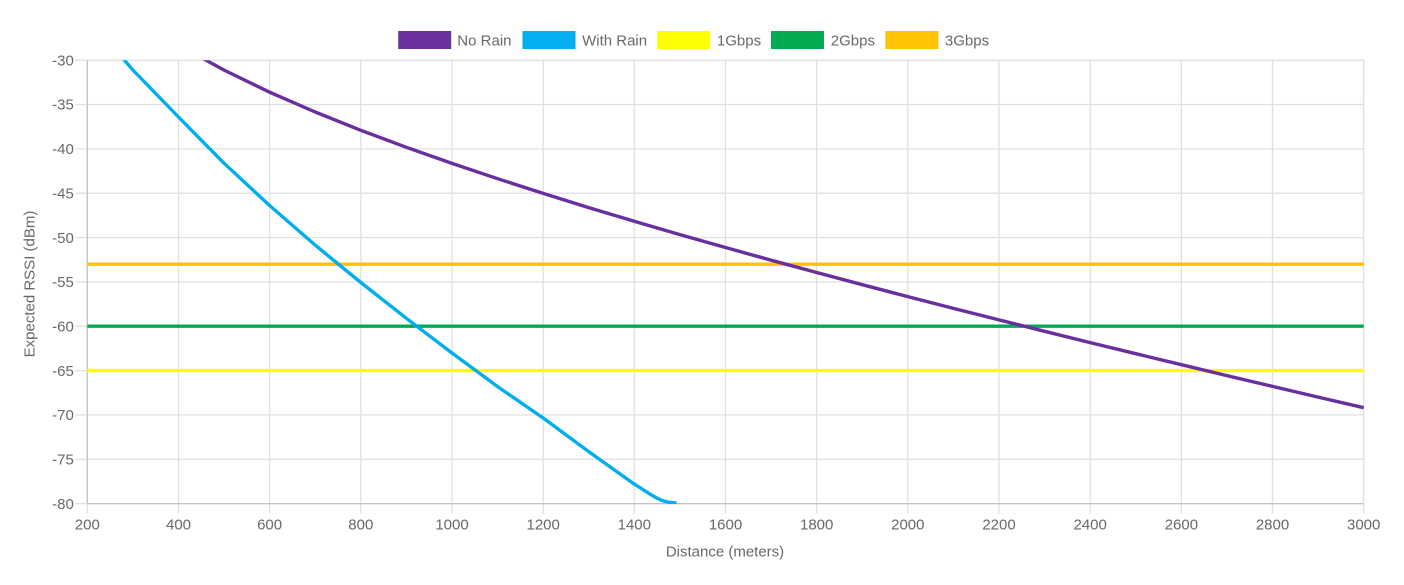 The image size is (1404, 585). I want to click on svg-text: 2Gbps, so click(853, 40).